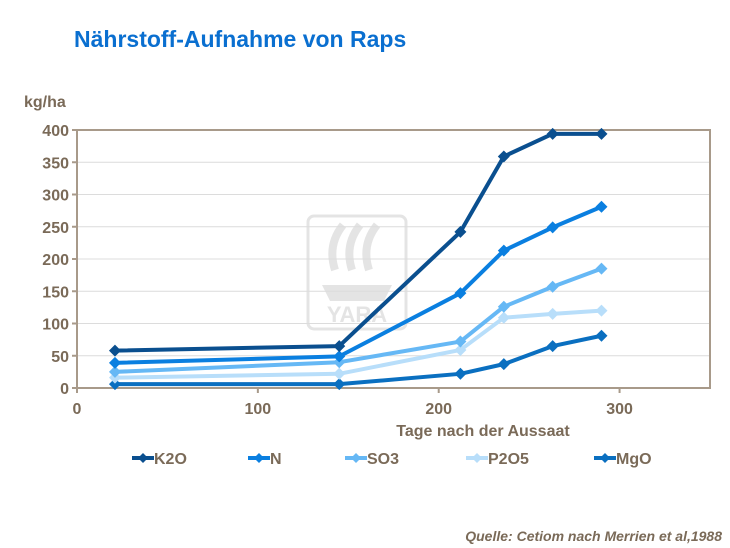 This screenshot has height=548, width=730. I want to click on legend-label: SO3, so click(383, 459).